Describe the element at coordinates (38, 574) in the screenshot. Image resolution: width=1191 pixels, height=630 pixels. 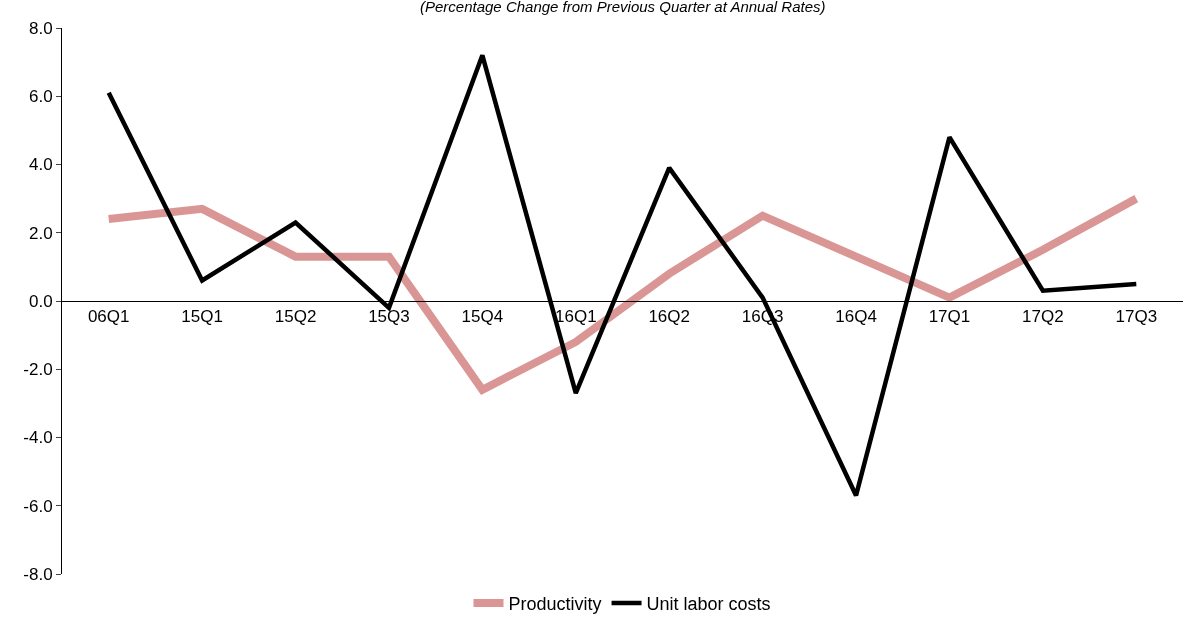
I see `y-tick-label: -8.0` at that location.